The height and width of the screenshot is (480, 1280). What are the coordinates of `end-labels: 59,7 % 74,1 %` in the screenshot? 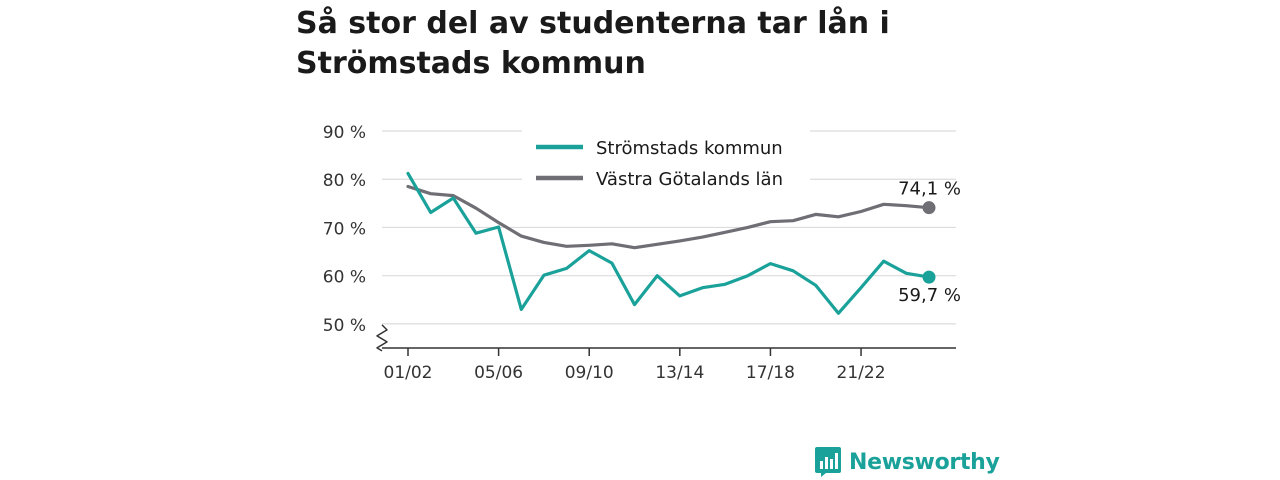 It's located at (929, 242).